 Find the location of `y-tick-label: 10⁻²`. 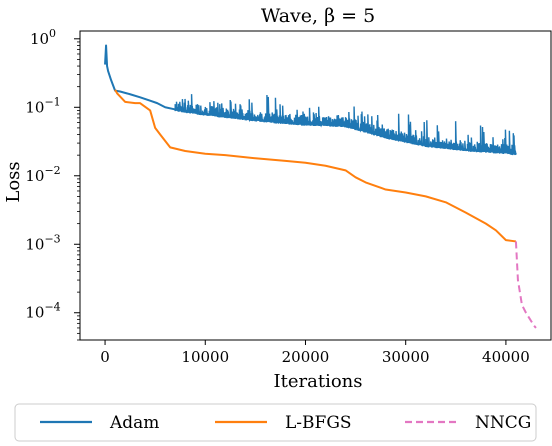

y-tick-label: 10⁻² is located at coordinates (42, 174).